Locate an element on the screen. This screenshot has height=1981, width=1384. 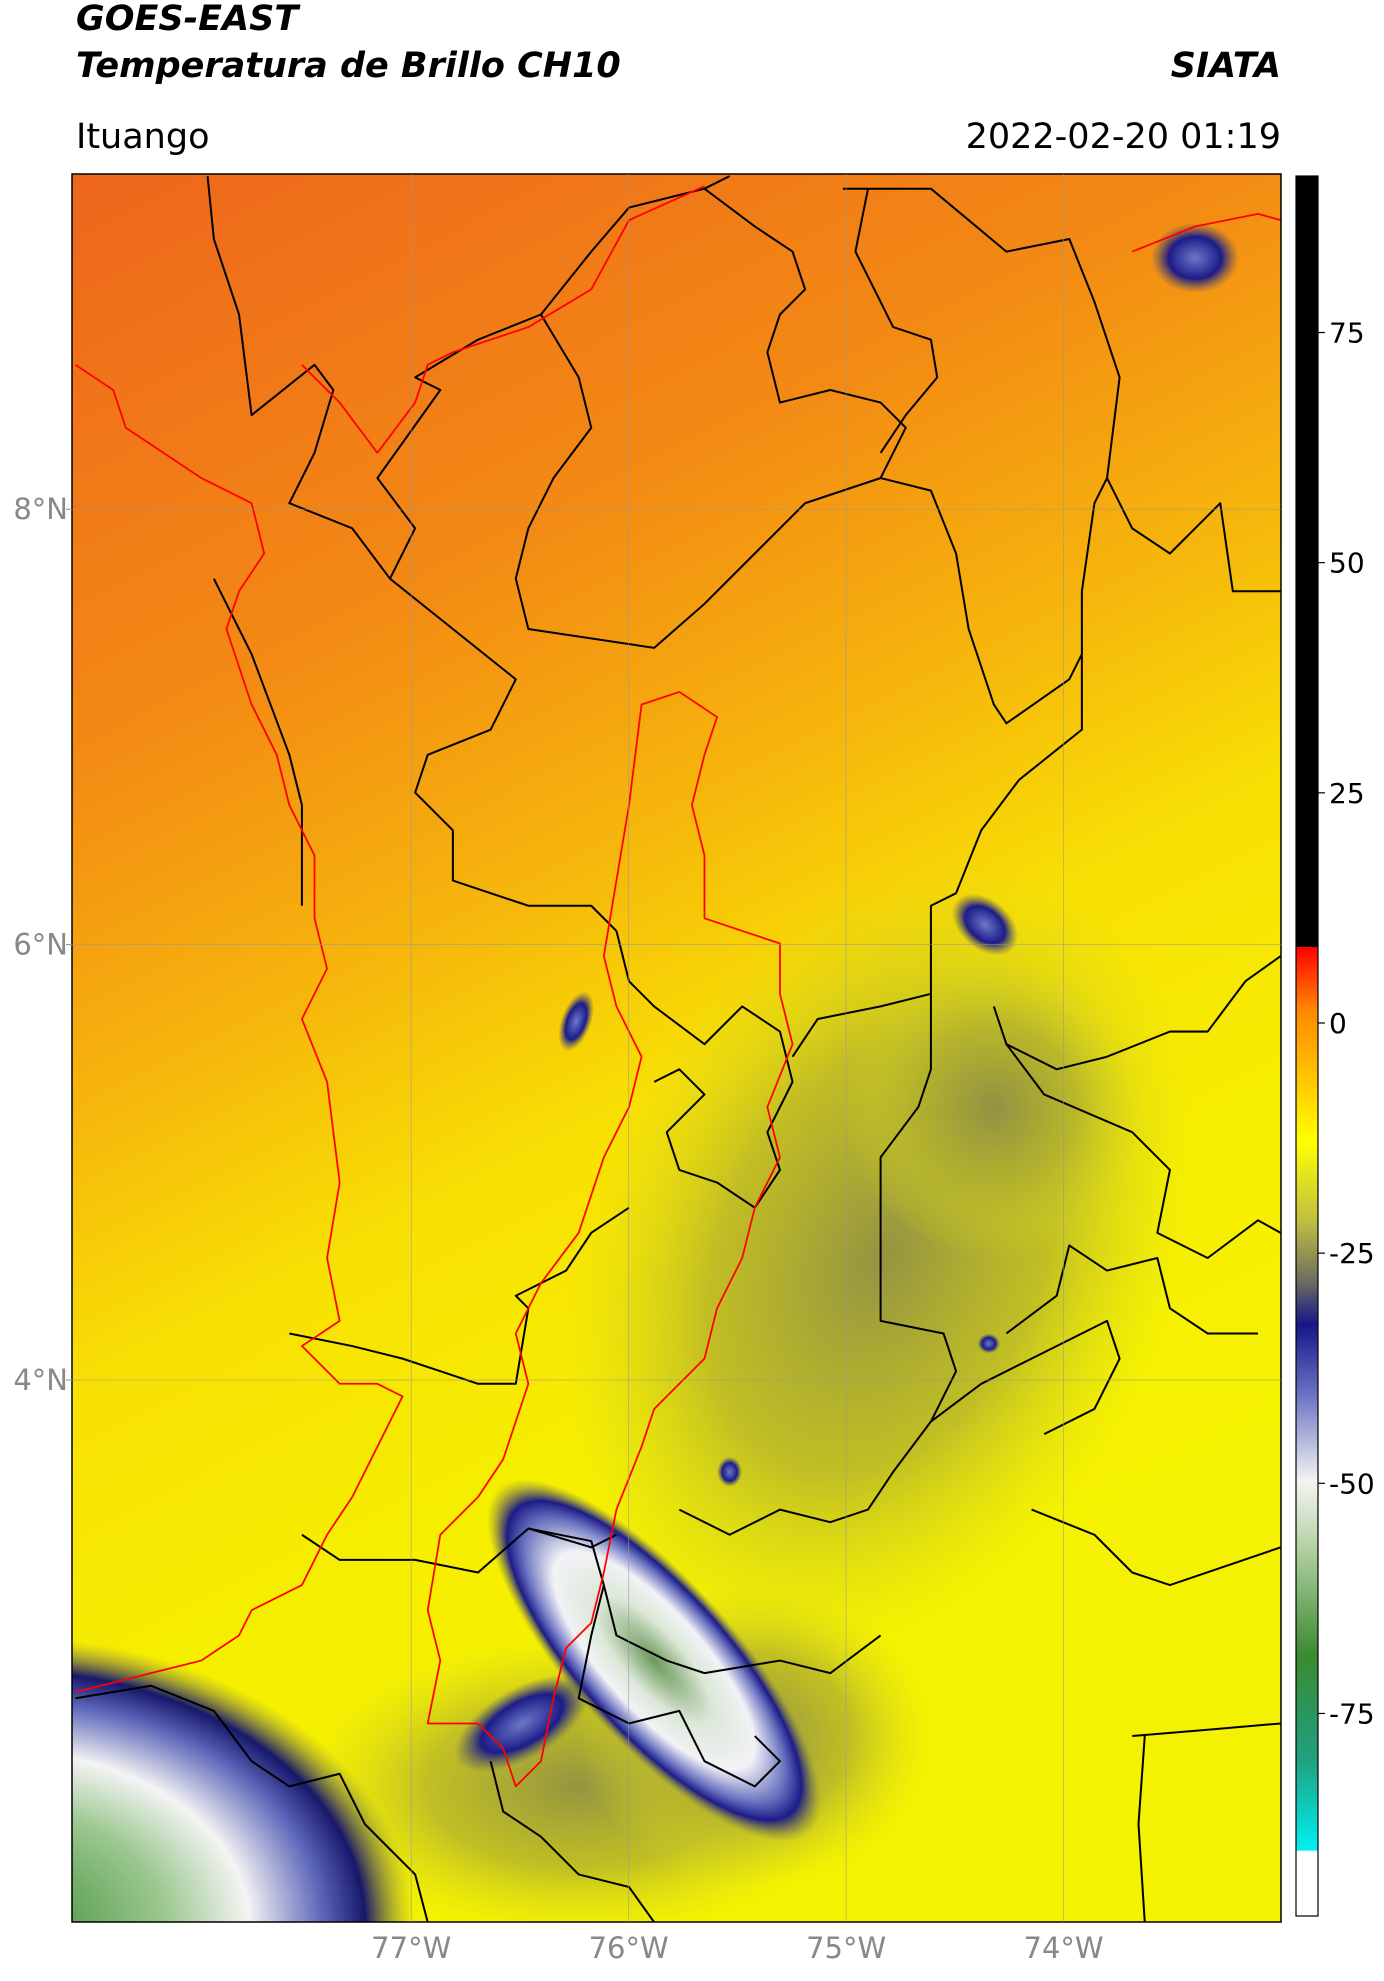
location: Ituango is located at coordinates (143, 137).